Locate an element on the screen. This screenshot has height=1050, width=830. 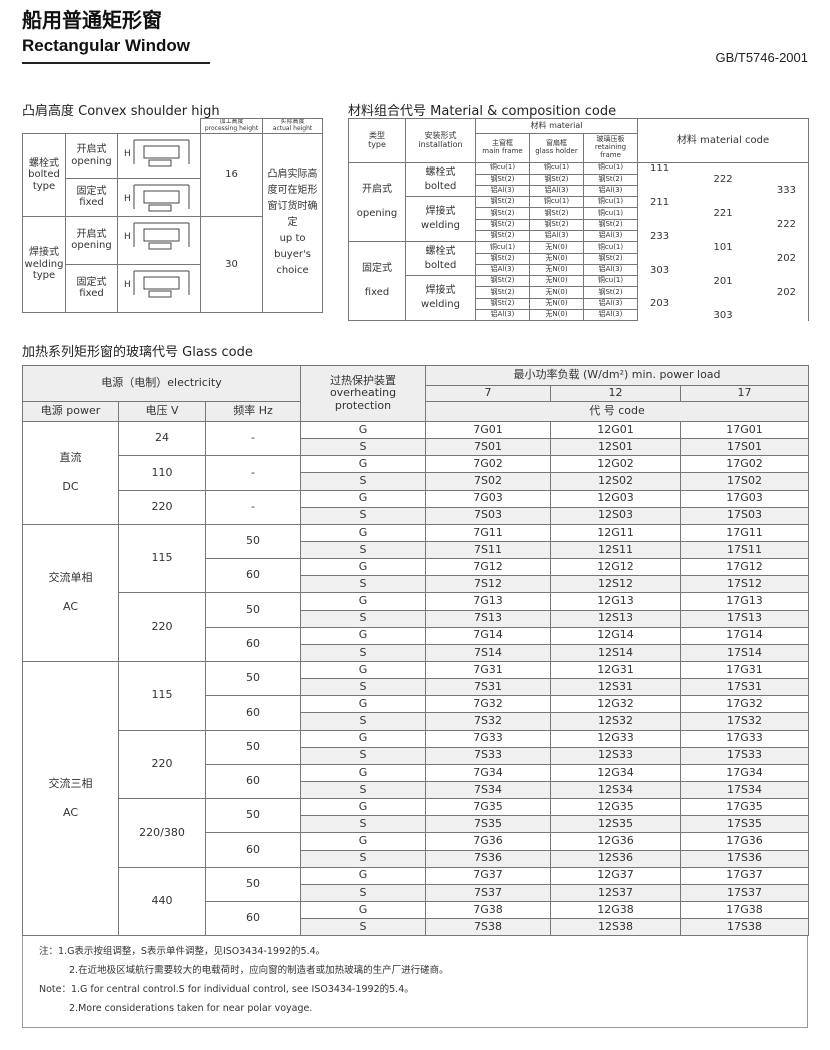
code-cell: 12S38 is located at coordinates (616, 927).